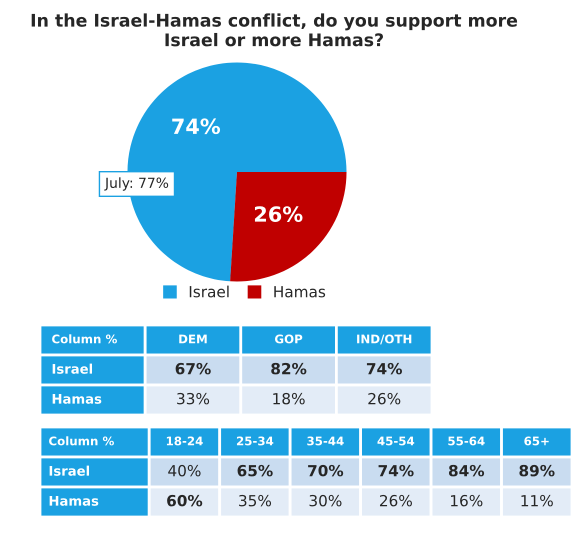 This screenshot has height=535, width=583. What do you see at coordinates (193, 398) in the screenshot?
I see `data-label: 33%` at bounding box center [193, 398].